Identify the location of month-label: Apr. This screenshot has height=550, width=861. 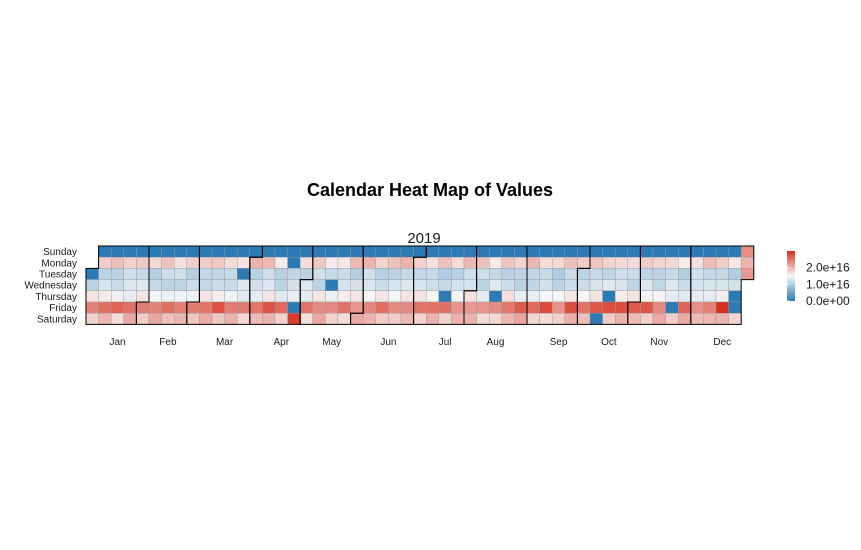
(282, 342).